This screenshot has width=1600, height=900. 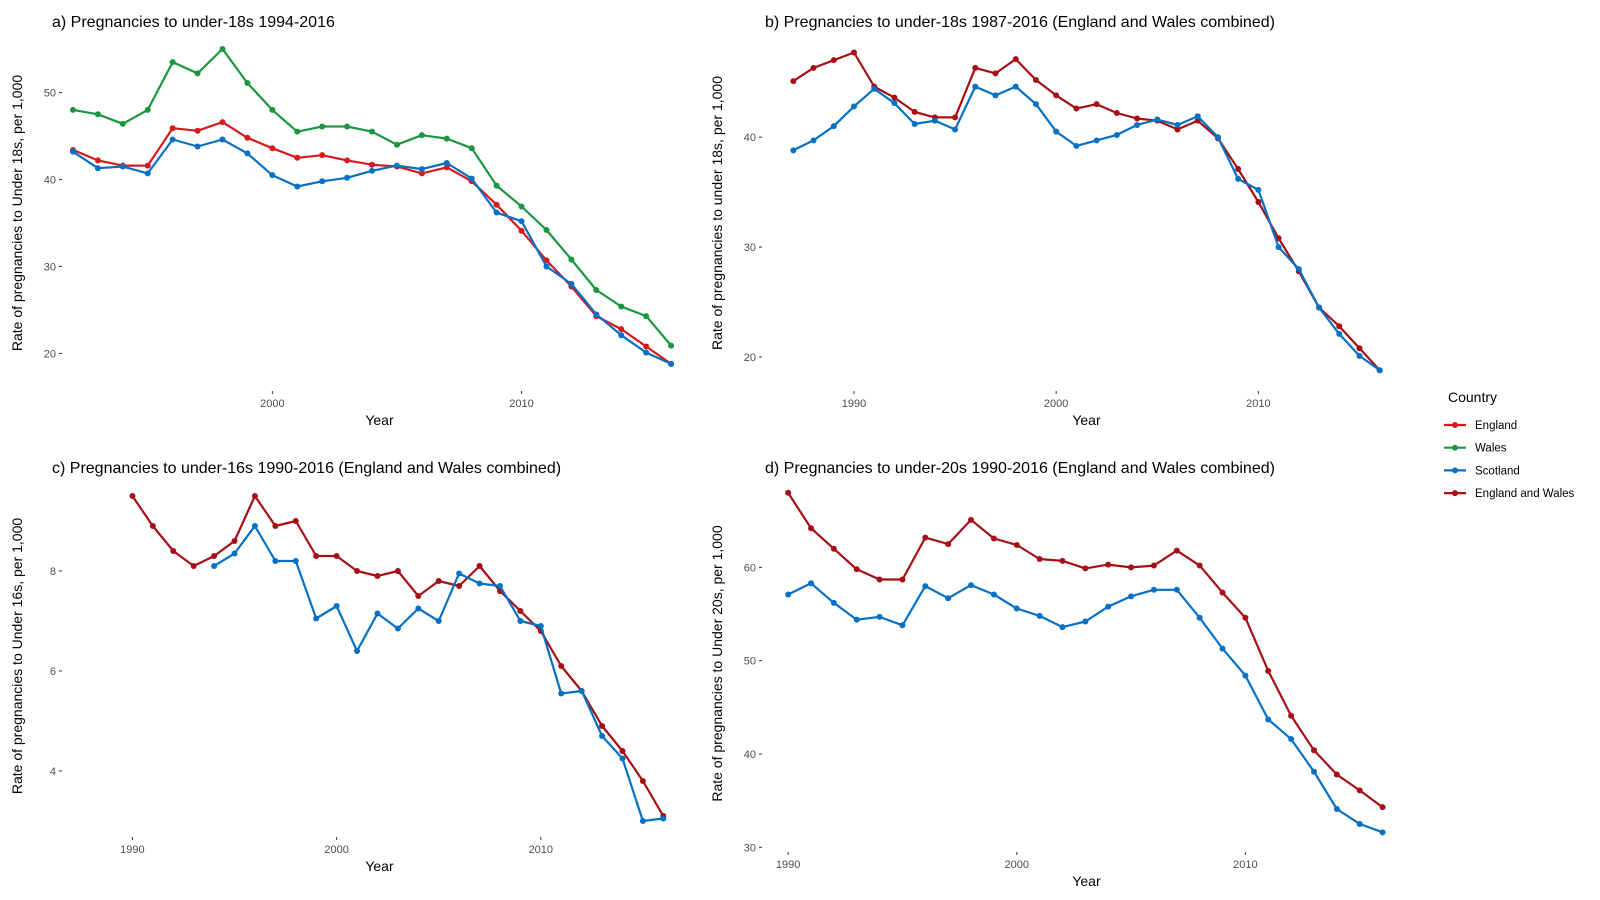 I want to click on x-axis-title: Year, so click(x=379, y=866).